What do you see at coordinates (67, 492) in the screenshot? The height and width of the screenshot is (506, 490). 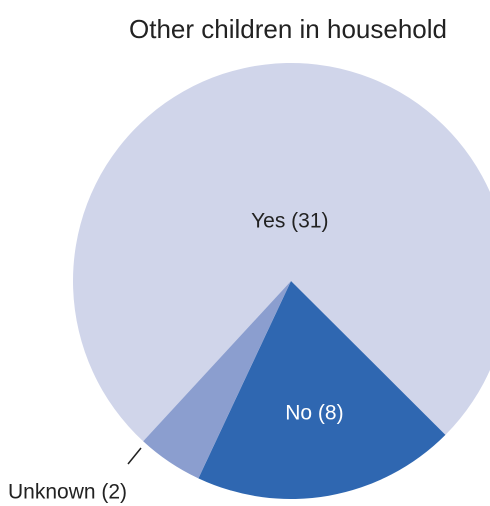 I see `pie-label-unknown: Unknown (2)` at bounding box center [67, 492].